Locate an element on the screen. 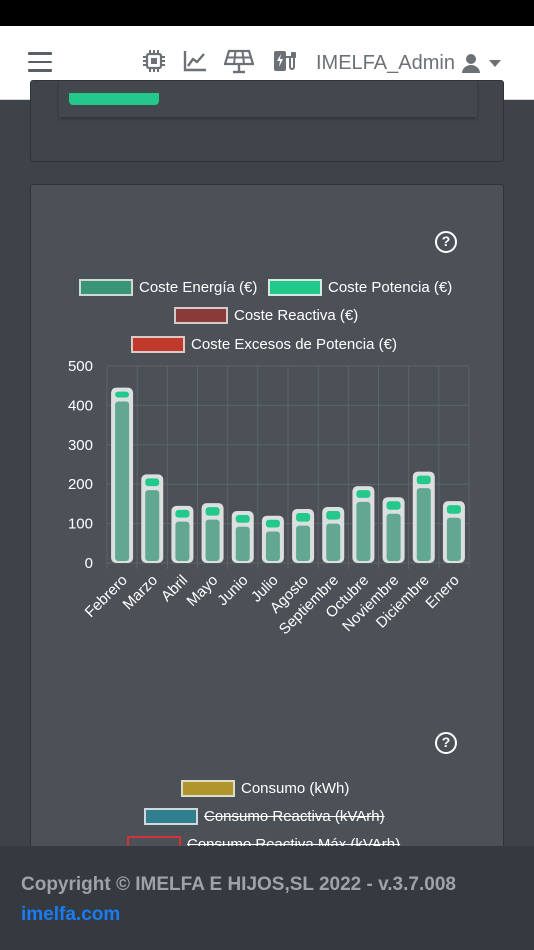 Image resolution: width=534 pixels, height=950 pixels. legend-item-consumo-reactiva: Consumo Reactiva (kVArh) is located at coordinates (264, 816).